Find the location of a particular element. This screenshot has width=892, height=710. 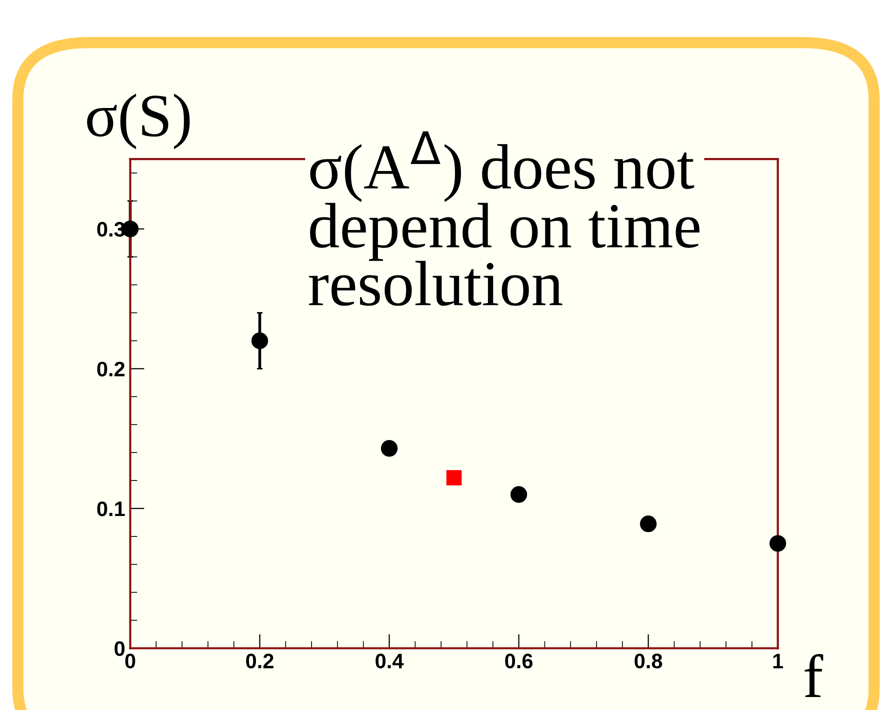

x-tick-label: 1 is located at coordinates (778, 661).